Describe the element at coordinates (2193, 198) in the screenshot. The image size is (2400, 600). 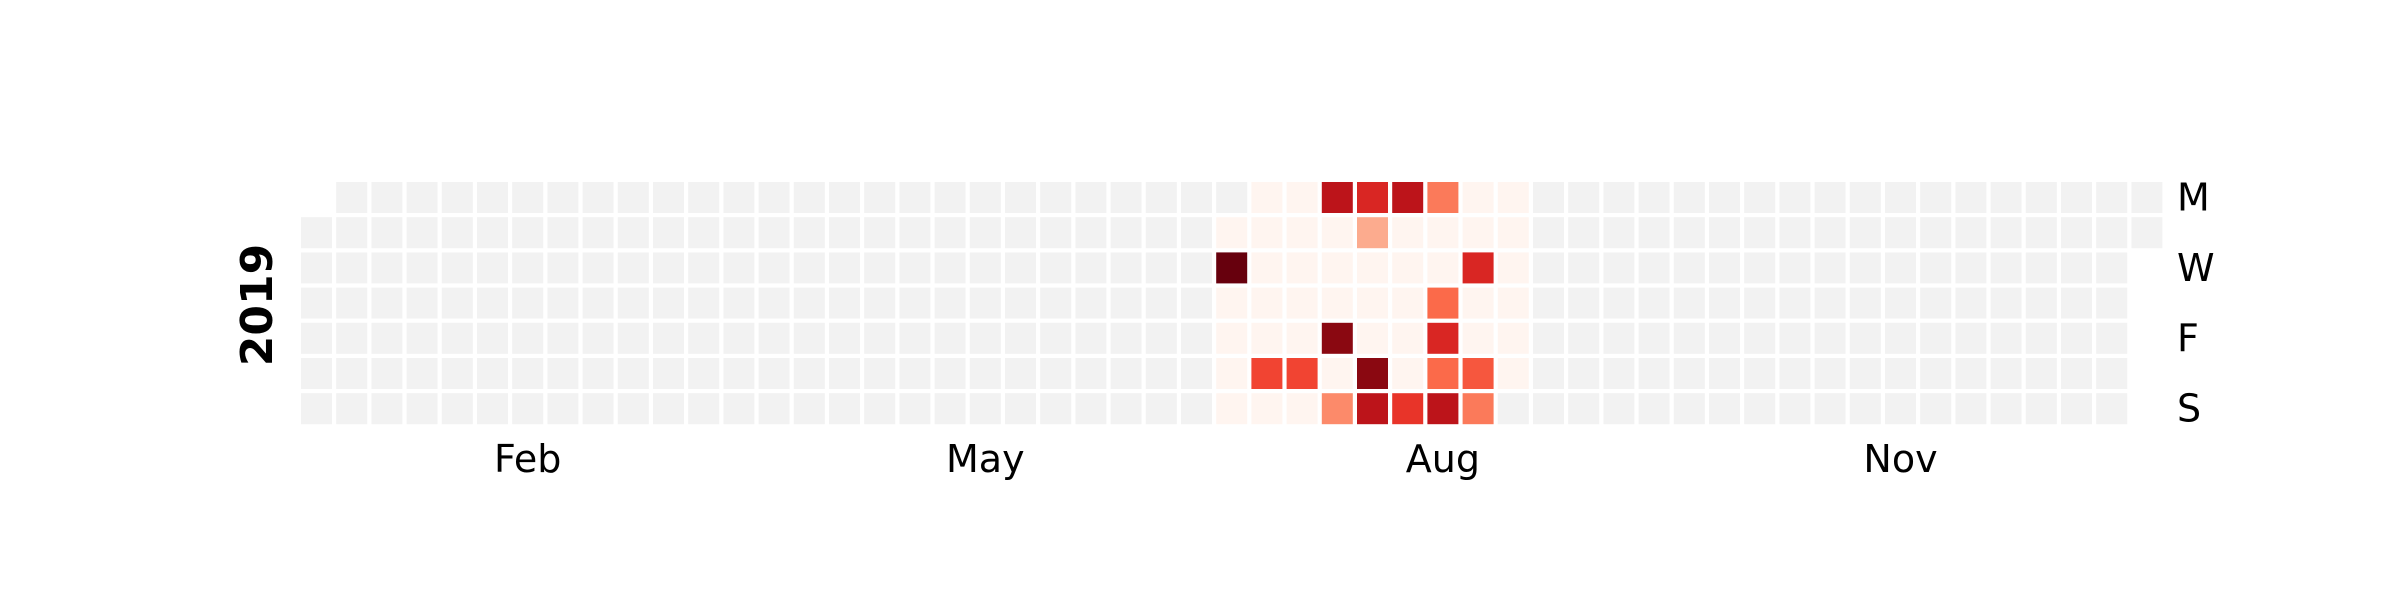
I see `weekday-label: M` at that location.